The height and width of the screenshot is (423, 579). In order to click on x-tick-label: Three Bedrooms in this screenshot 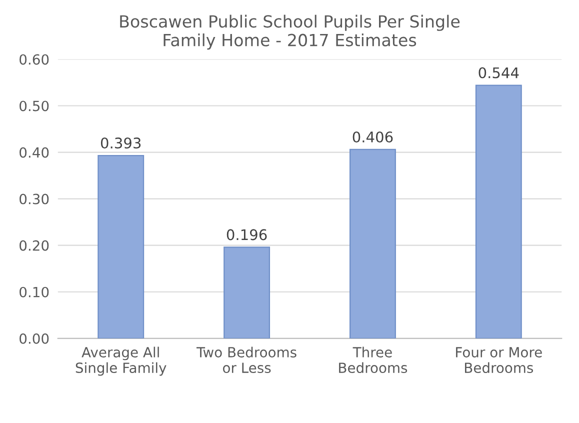, I will do `click(373, 360)`.